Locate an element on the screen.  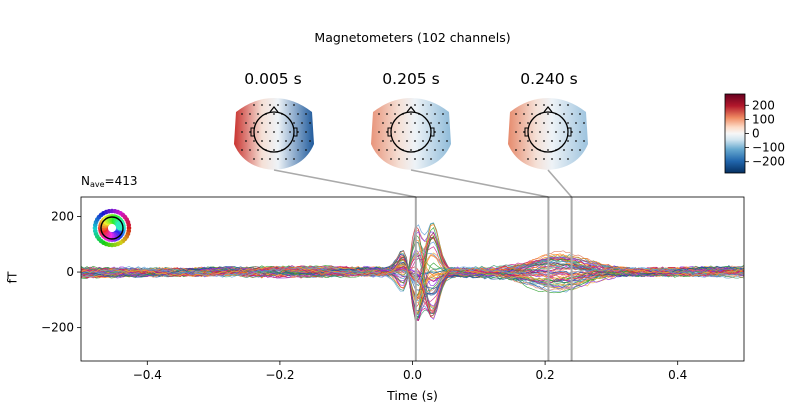
time-markers is located at coordinates (493, 279).